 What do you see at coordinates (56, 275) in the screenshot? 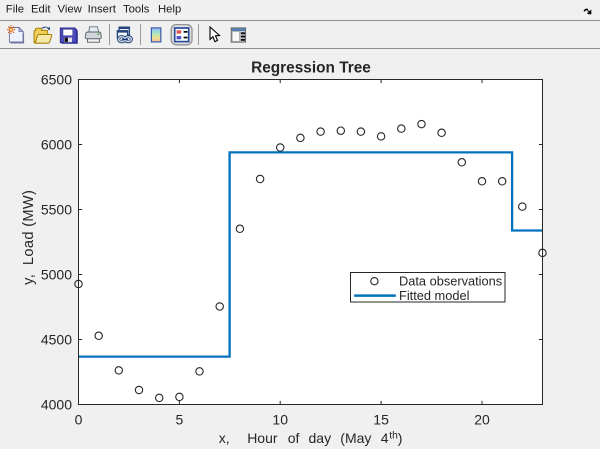
I see `svg-text: 5000` at bounding box center [56, 275].